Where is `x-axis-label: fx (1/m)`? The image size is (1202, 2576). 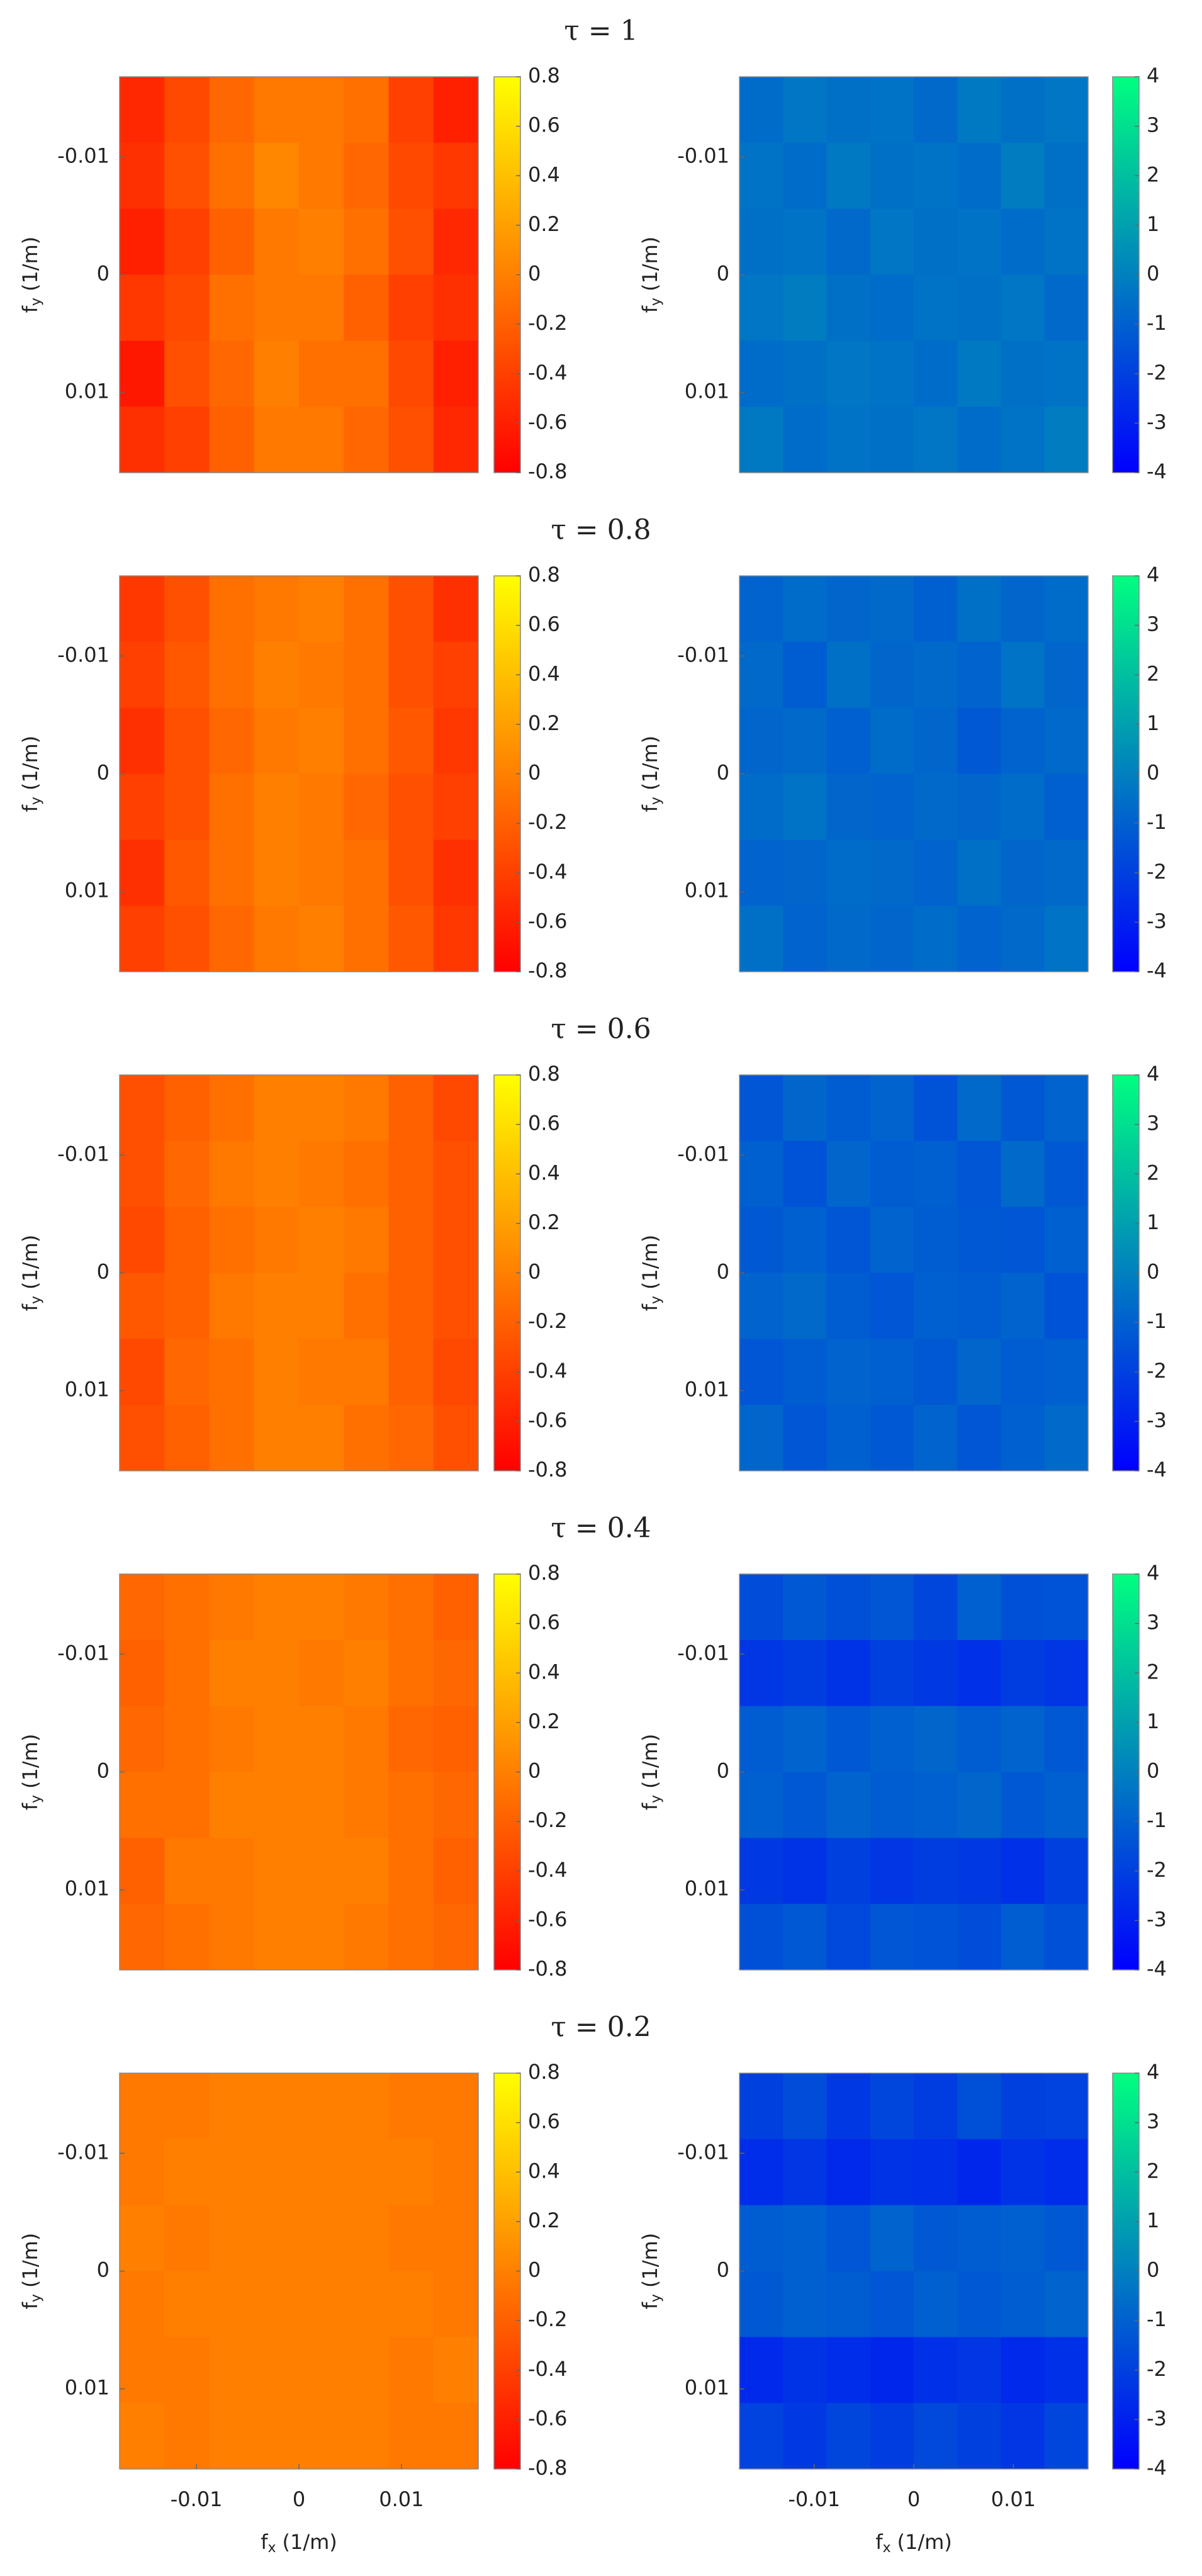 x-axis-label: fx (1/m) is located at coordinates (913, 2543).